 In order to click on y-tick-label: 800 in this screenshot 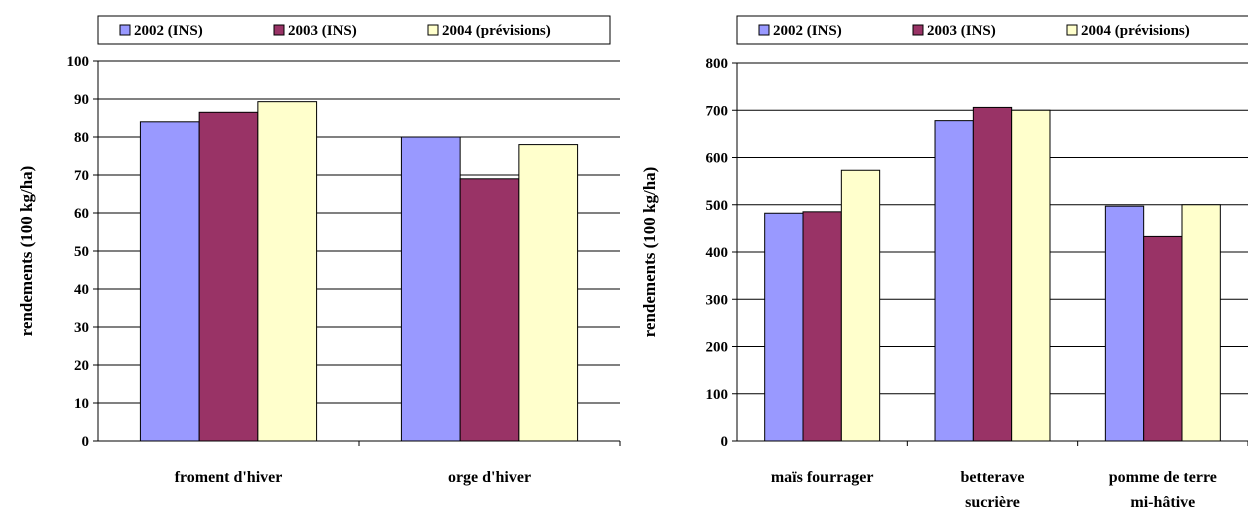, I will do `click(717, 64)`.